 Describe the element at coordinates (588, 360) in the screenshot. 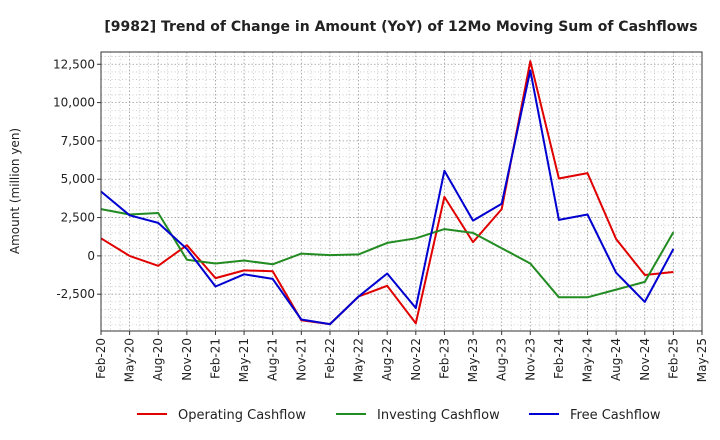

I see `x-tick-label: May-24` at that location.